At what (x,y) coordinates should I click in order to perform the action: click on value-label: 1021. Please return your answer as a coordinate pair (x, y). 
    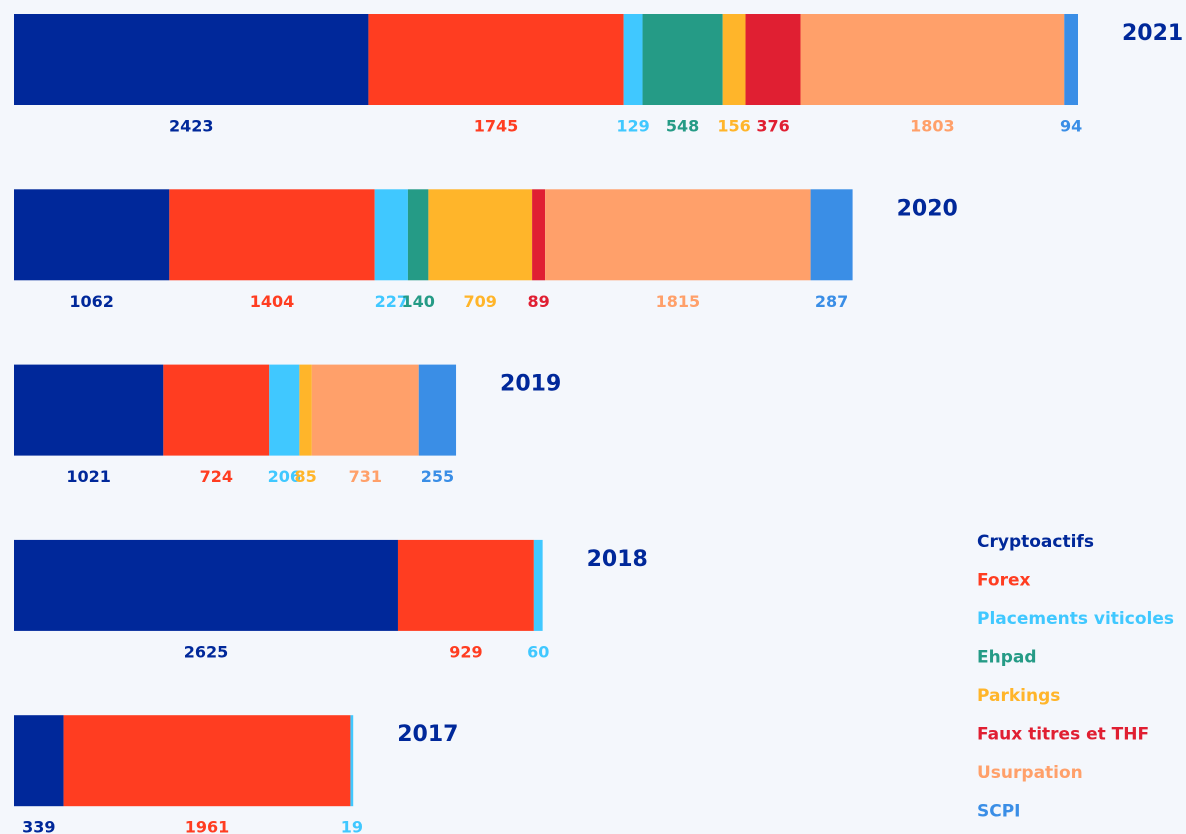
    Looking at the image, I should click on (88, 476).